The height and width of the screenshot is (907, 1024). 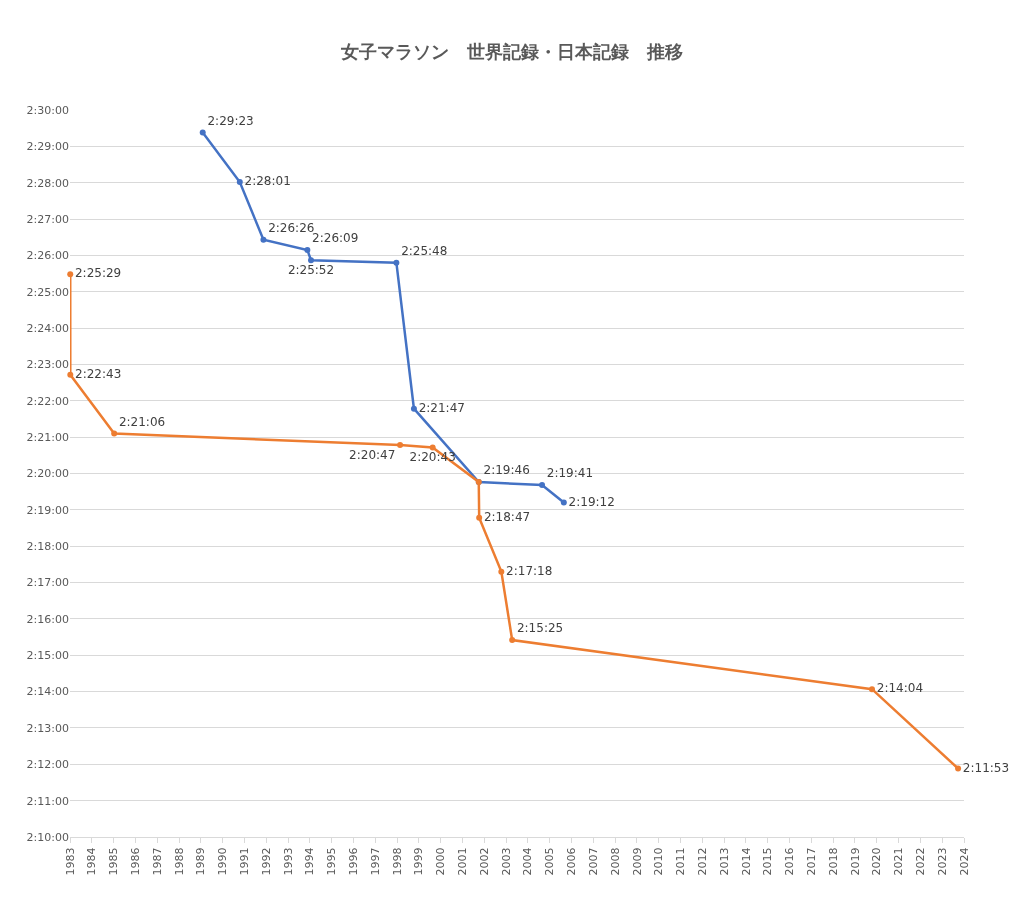 What do you see at coordinates (681, 861) in the screenshot?
I see `x-tick-label: 2011` at bounding box center [681, 861].